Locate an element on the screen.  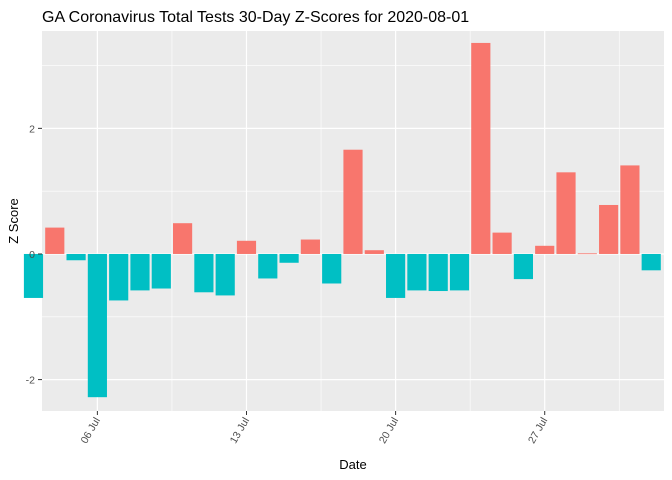
y-tick-label: -2 is located at coordinates (30, 381).